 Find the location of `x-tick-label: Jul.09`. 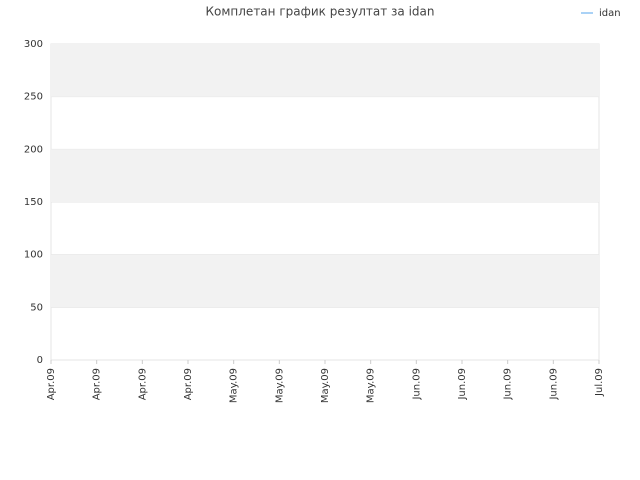

x-tick-label: Jul.09 is located at coordinates (599, 382).